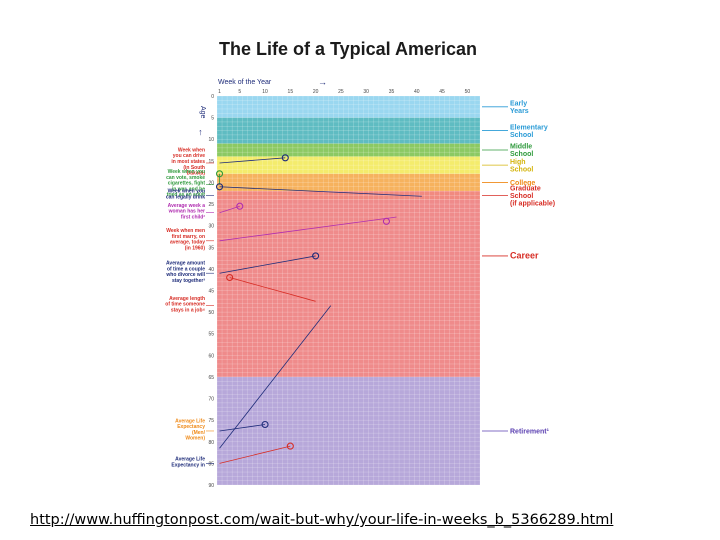  Describe the element at coordinates (265, 92) in the screenshot. I see `x-tick-label: 10` at that location.